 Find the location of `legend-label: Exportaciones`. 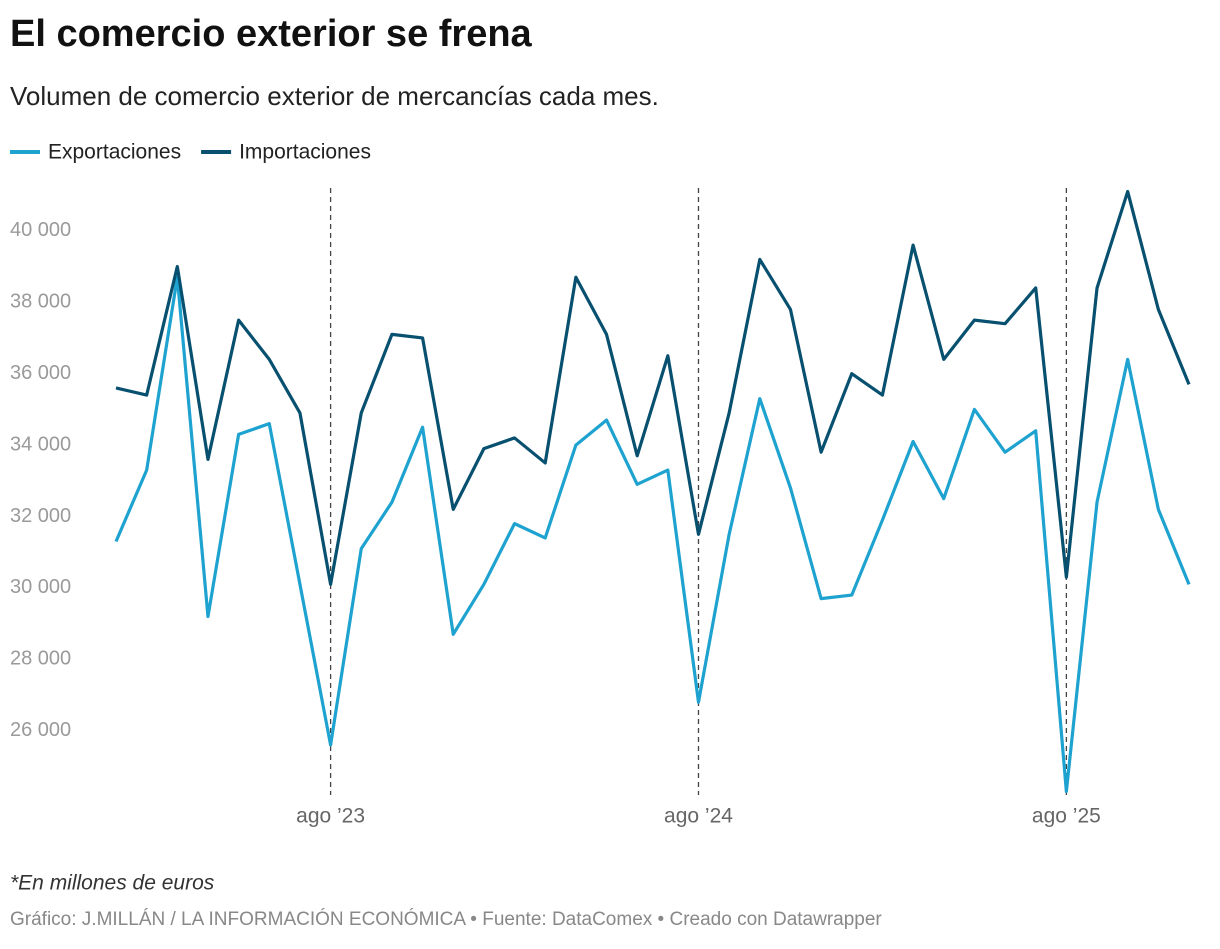

legend-label: Exportaciones is located at coordinates (114, 152).